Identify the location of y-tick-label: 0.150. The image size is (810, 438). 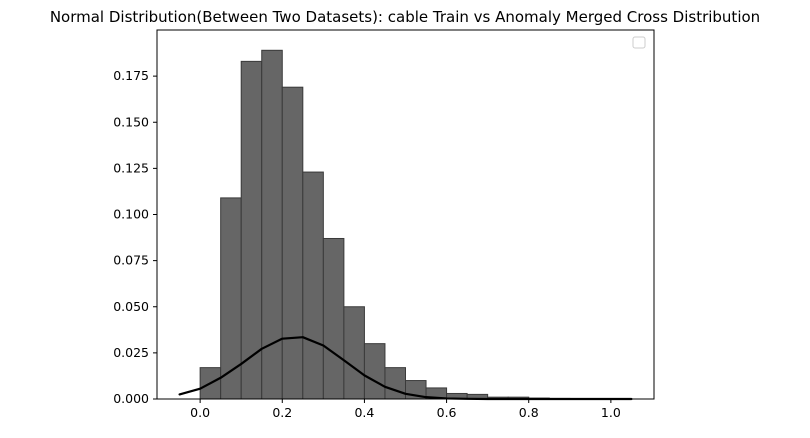
(131, 121).